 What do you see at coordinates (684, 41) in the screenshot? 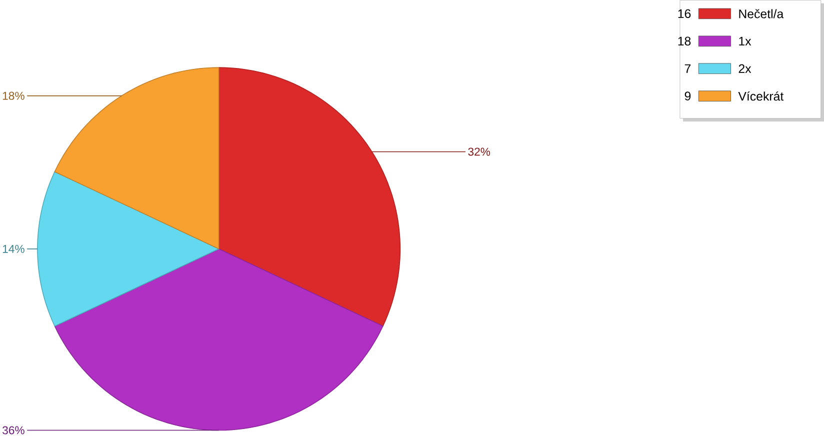
I see `text: 18` at bounding box center [684, 41].